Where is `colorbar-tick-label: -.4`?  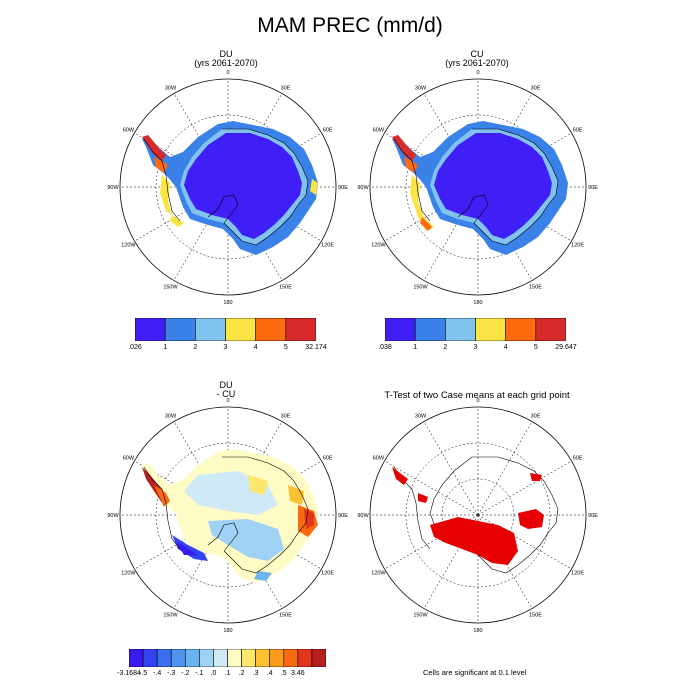 colorbar-tick-label: -.4 is located at coordinates (157, 673).